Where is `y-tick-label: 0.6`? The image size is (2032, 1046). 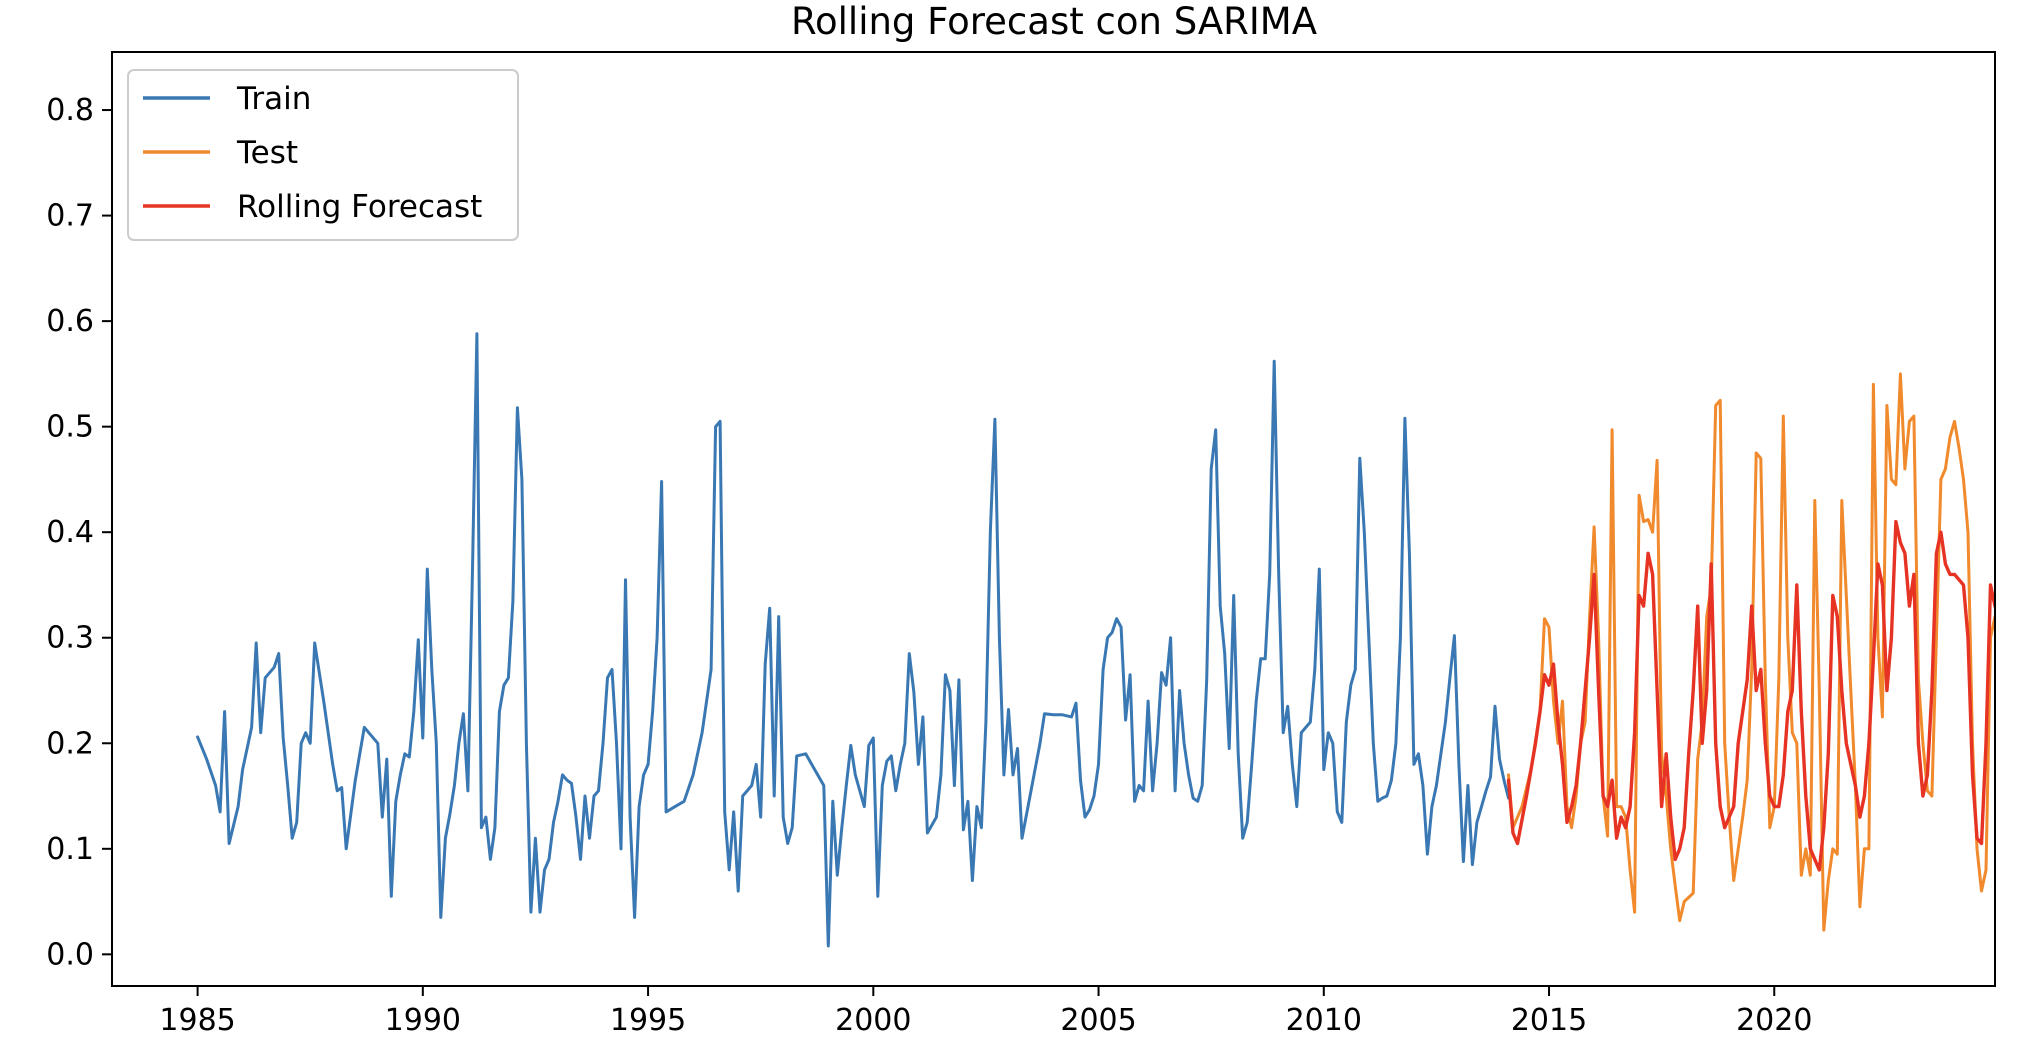 y-tick-label: 0.6 is located at coordinates (70, 321).